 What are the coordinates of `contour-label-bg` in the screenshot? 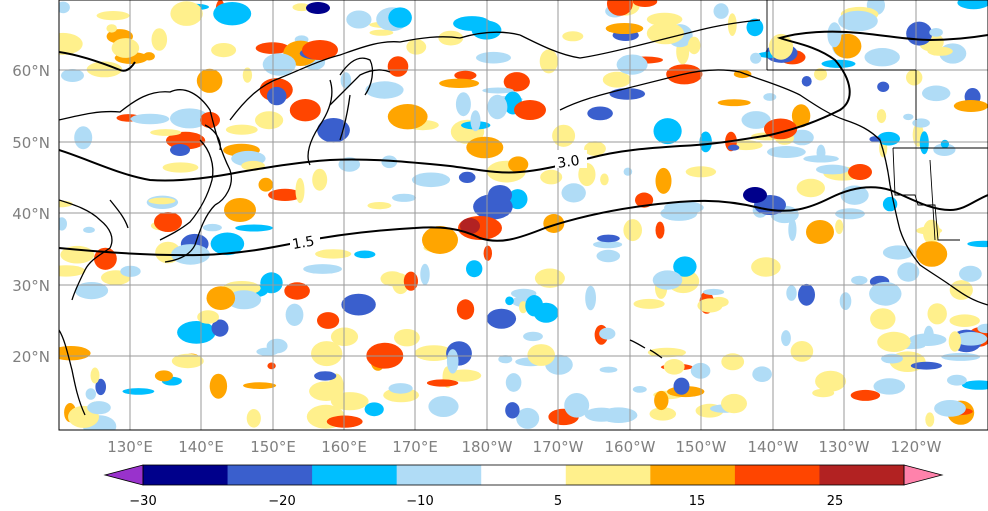 It's located at (571, 159).